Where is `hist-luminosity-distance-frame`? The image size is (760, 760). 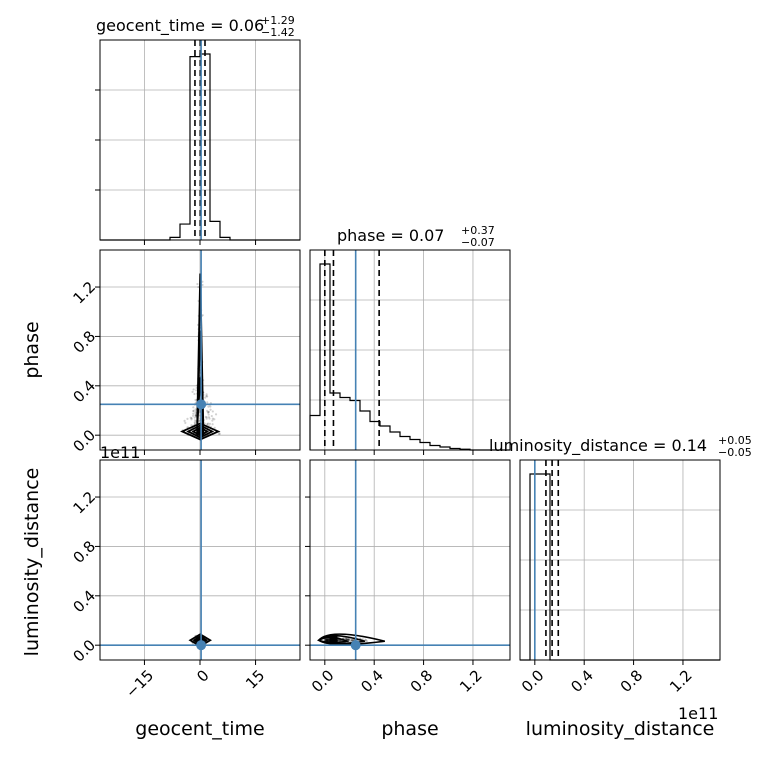
hist-luminosity-distance-frame is located at coordinates (620, 560).